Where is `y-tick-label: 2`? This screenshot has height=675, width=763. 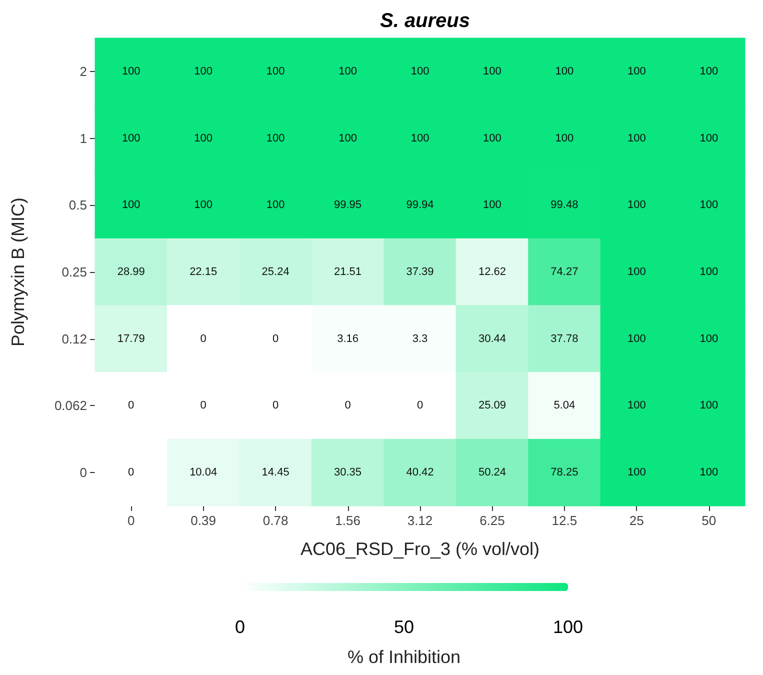 y-tick-label: 2 is located at coordinates (83, 71).